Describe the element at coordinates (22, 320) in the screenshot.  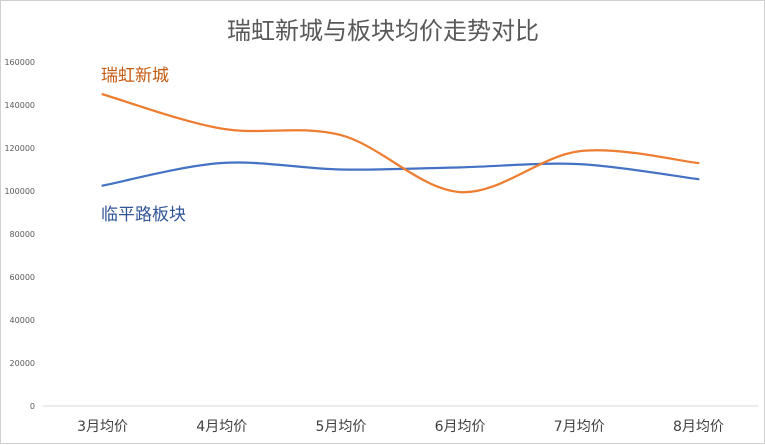
I see `y-tick-label: 40000` at that location.